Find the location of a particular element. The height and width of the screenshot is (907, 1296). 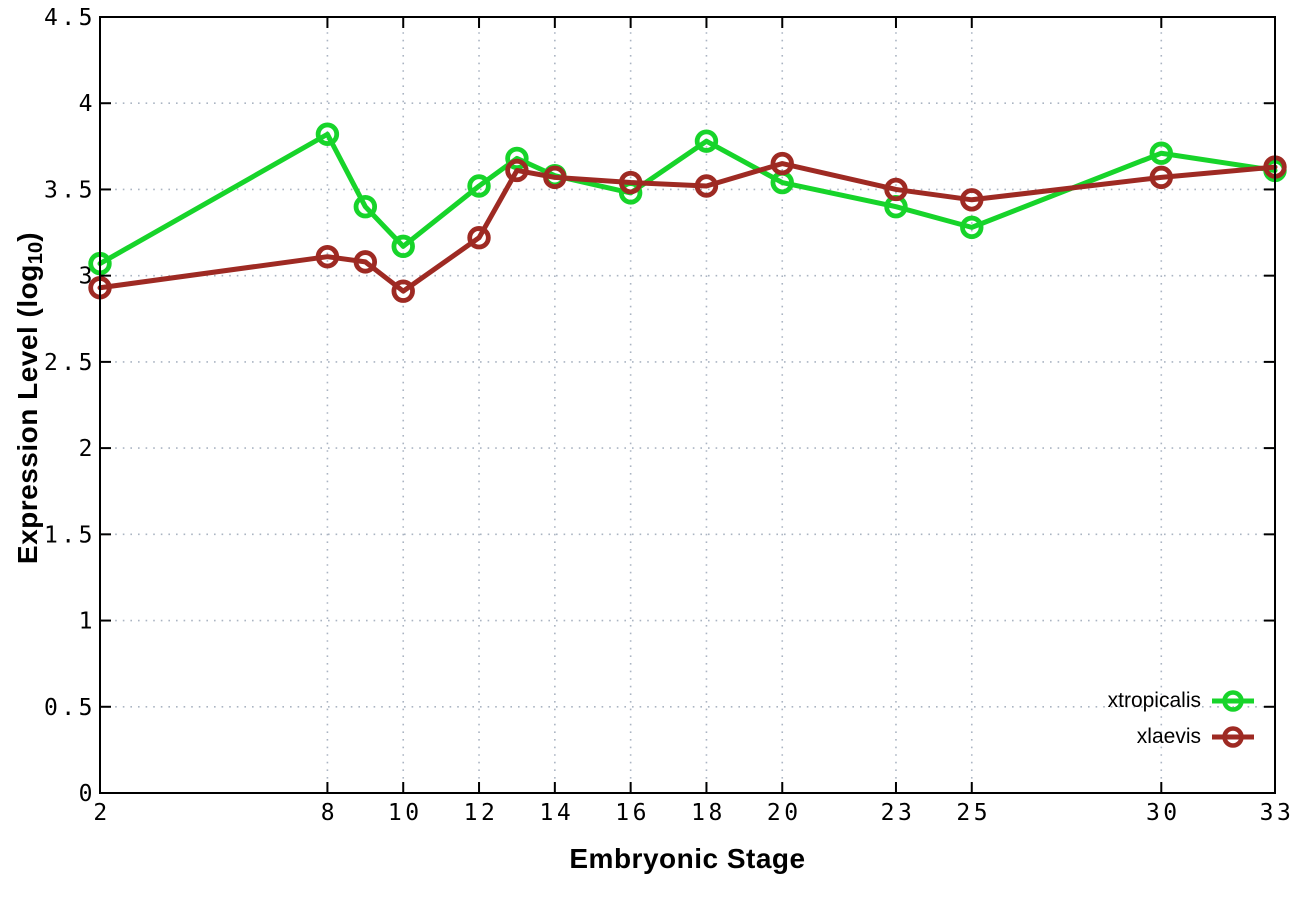

legend-item-xtropicalis: xtropicalis is located at coordinates (1181, 701).